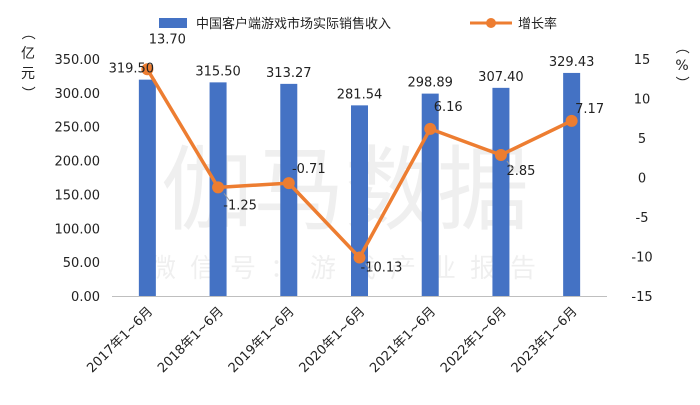  I want to click on left-axis-label-char: 元, so click(28, 74).